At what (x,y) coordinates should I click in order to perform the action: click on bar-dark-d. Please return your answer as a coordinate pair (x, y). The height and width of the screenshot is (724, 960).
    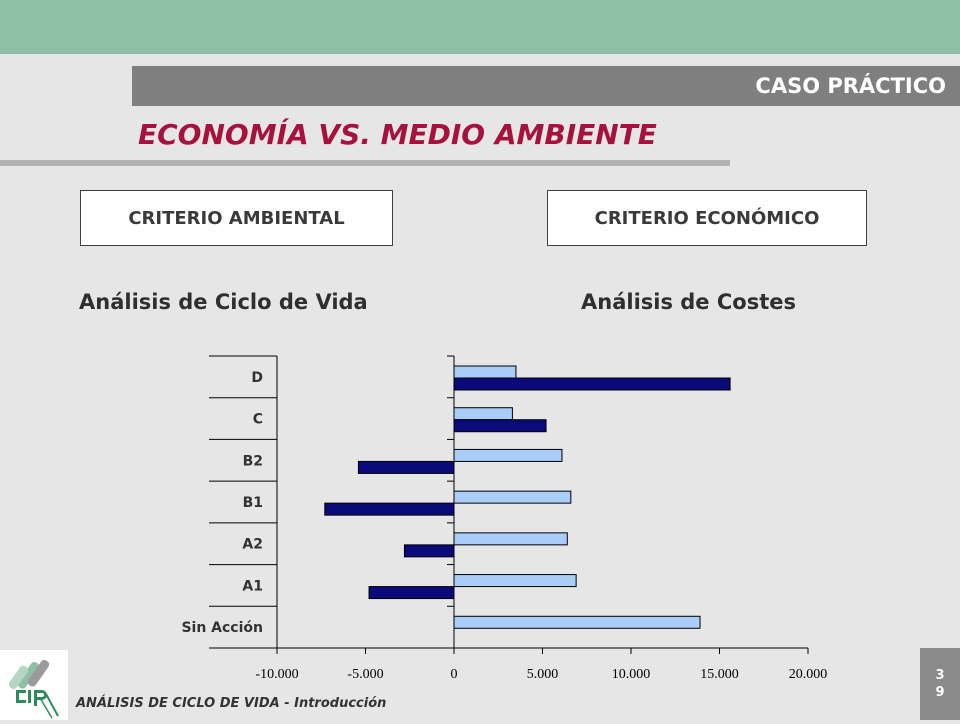
    Looking at the image, I should click on (592, 384).